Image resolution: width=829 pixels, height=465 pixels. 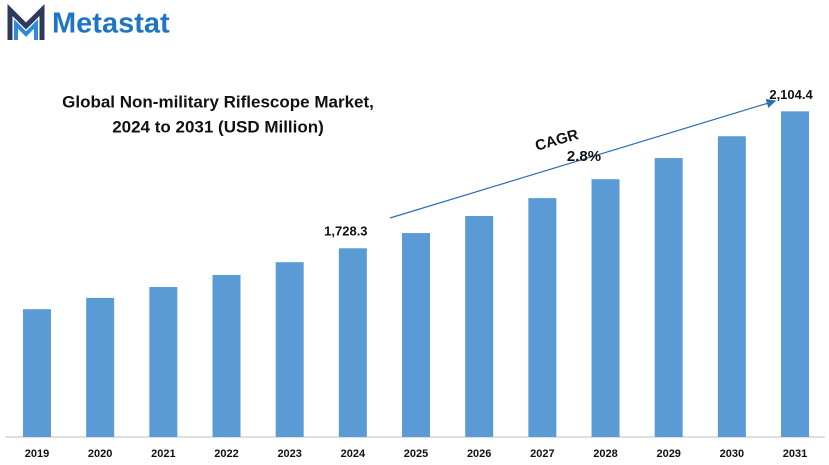 What do you see at coordinates (100, 454) in the screenshot?
I see `x-tick-label: 2020` at bounding box center [100, 454].